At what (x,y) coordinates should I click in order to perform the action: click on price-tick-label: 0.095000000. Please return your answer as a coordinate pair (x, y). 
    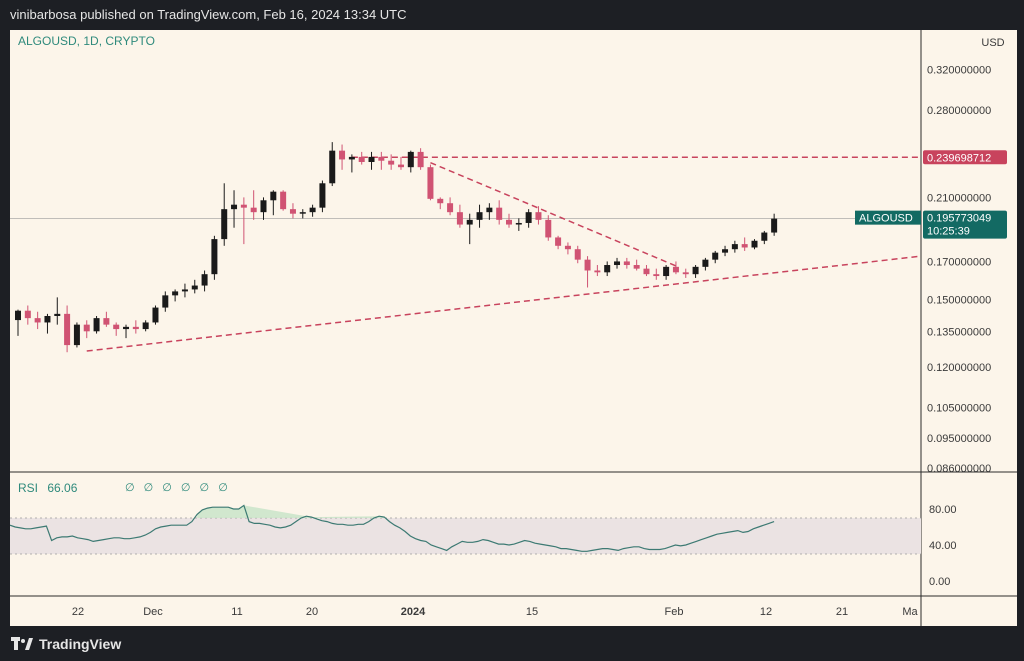
    Looking at the image, I should click on (959, 439).